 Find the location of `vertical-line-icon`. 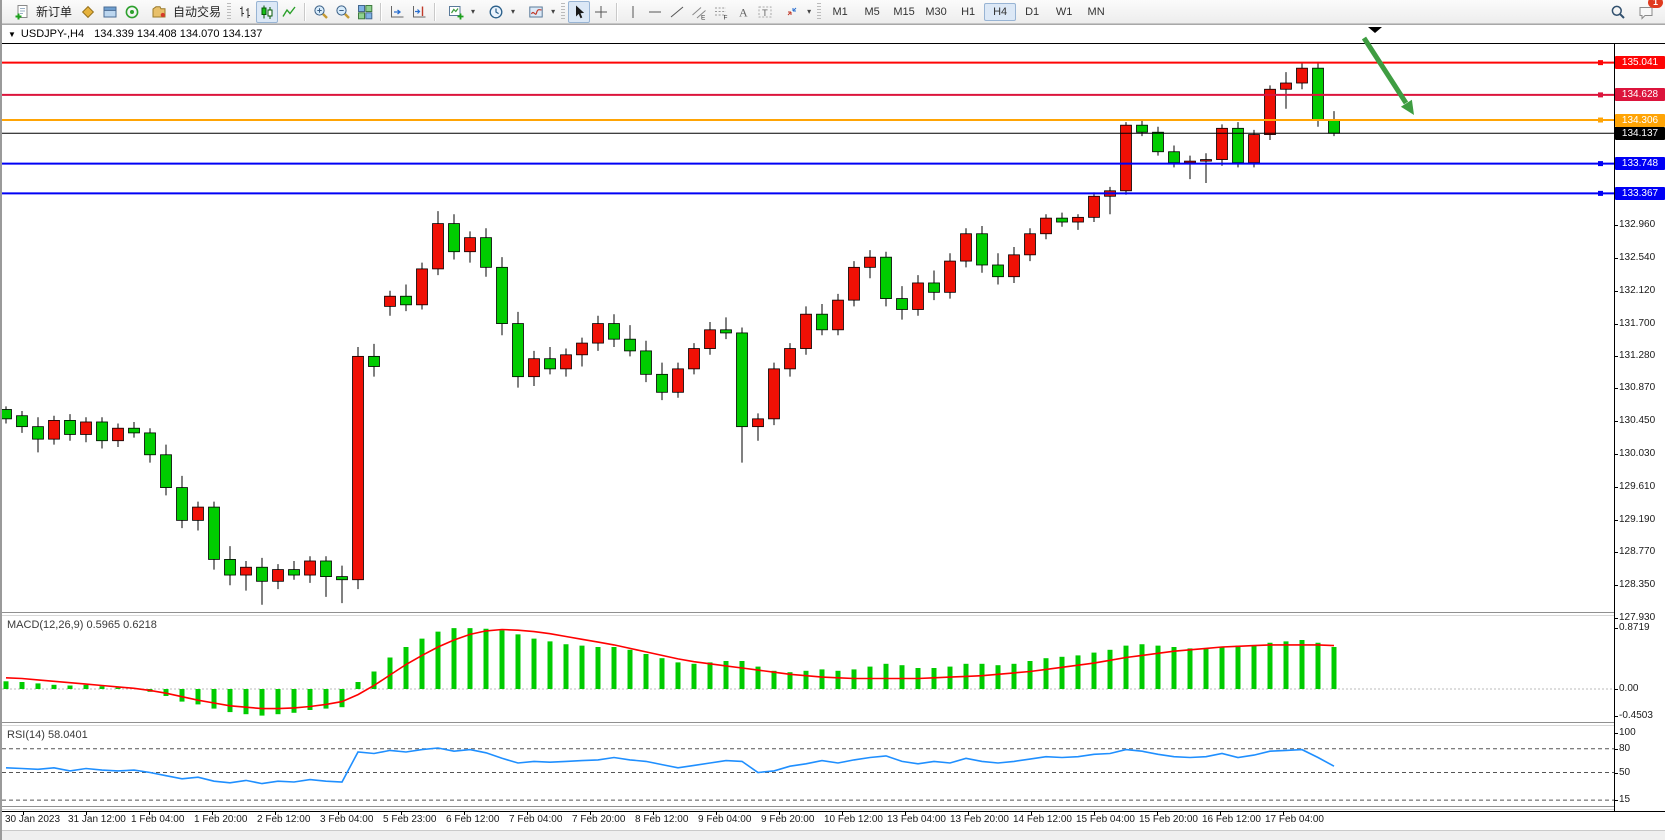

vertical-line-icon is located at coordinates (633, 12).